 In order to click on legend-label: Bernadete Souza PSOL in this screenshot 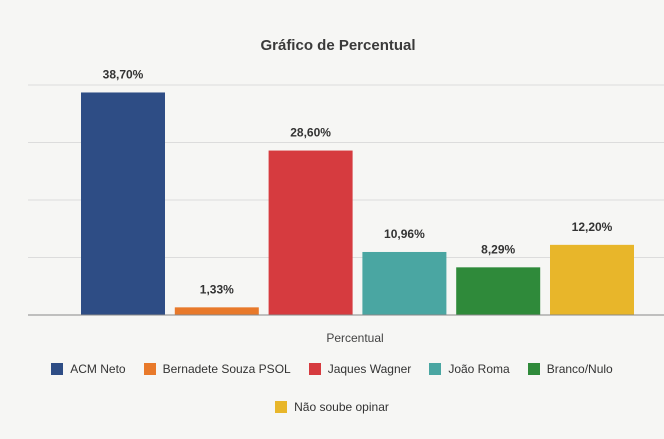, I will do `click(226, 369)`.